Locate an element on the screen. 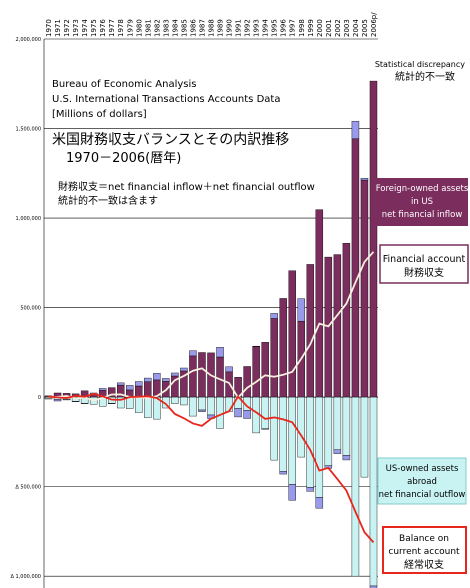 This screenshot has height=588, width=470. source-line-1: Bureau of Economic Analysis is located at coordinates (124, 84).